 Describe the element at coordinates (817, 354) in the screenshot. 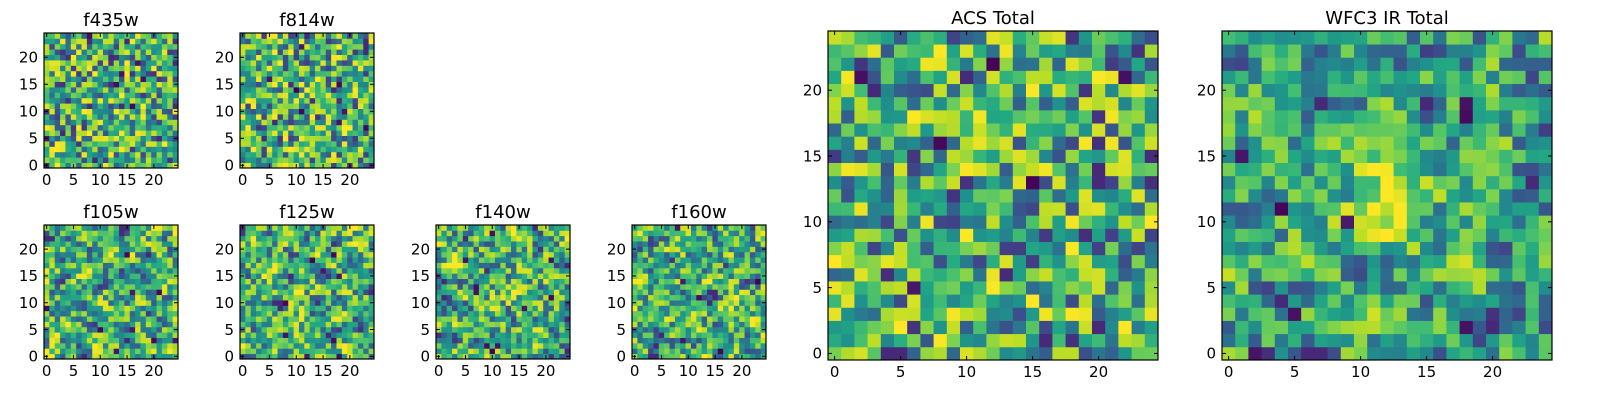

I see `y-tick-label: 0` at that location.